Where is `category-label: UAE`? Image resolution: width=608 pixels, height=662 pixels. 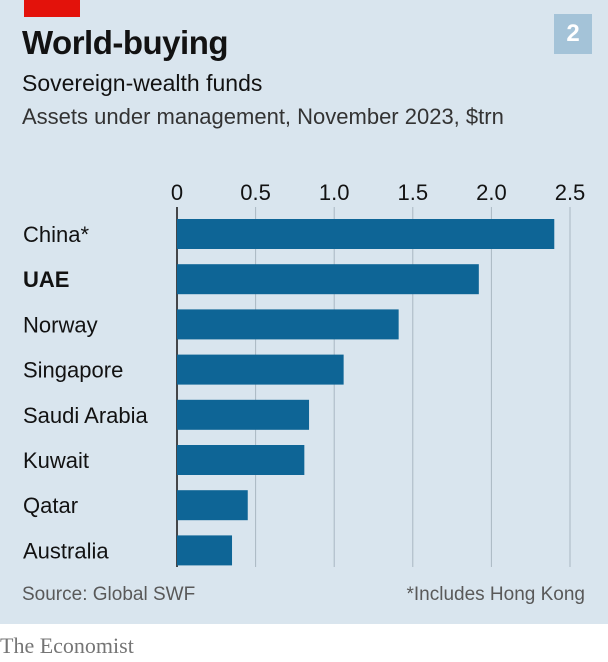
category-label: UAE is located at coordinates (46, 279).